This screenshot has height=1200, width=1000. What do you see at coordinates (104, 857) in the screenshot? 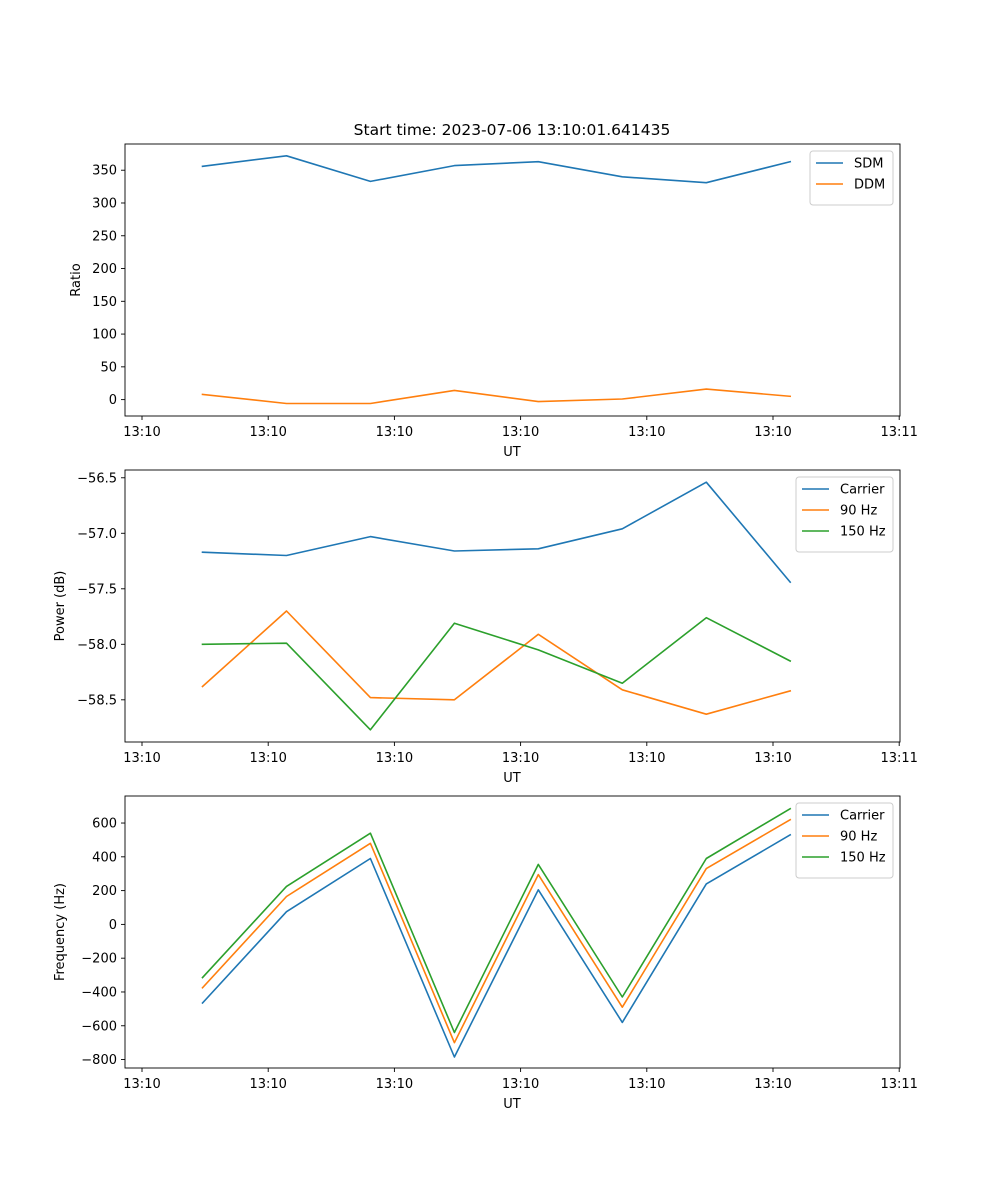
I see `frequency-y-tick-label: 400` at bounding box center [104, 857].